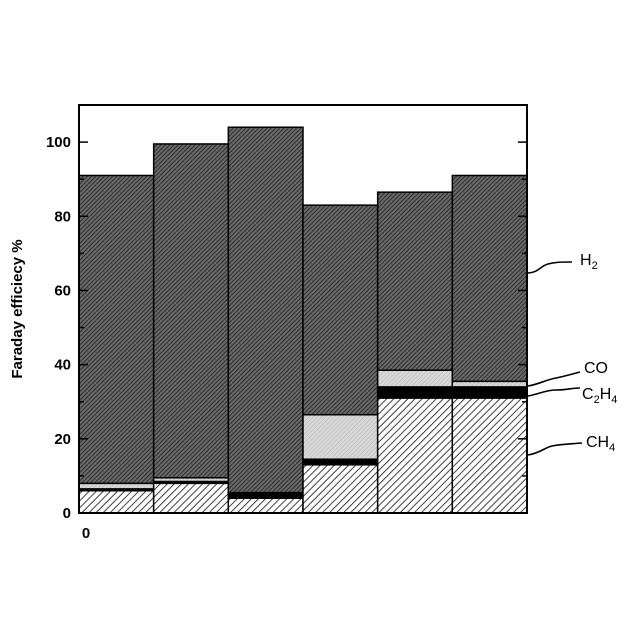 Image resolution: width=640 pixels, height=640 pixels. Describe the element at coordinates (62, 290) in the screenshot. I see `y-tick-label-60: 60` at that location.